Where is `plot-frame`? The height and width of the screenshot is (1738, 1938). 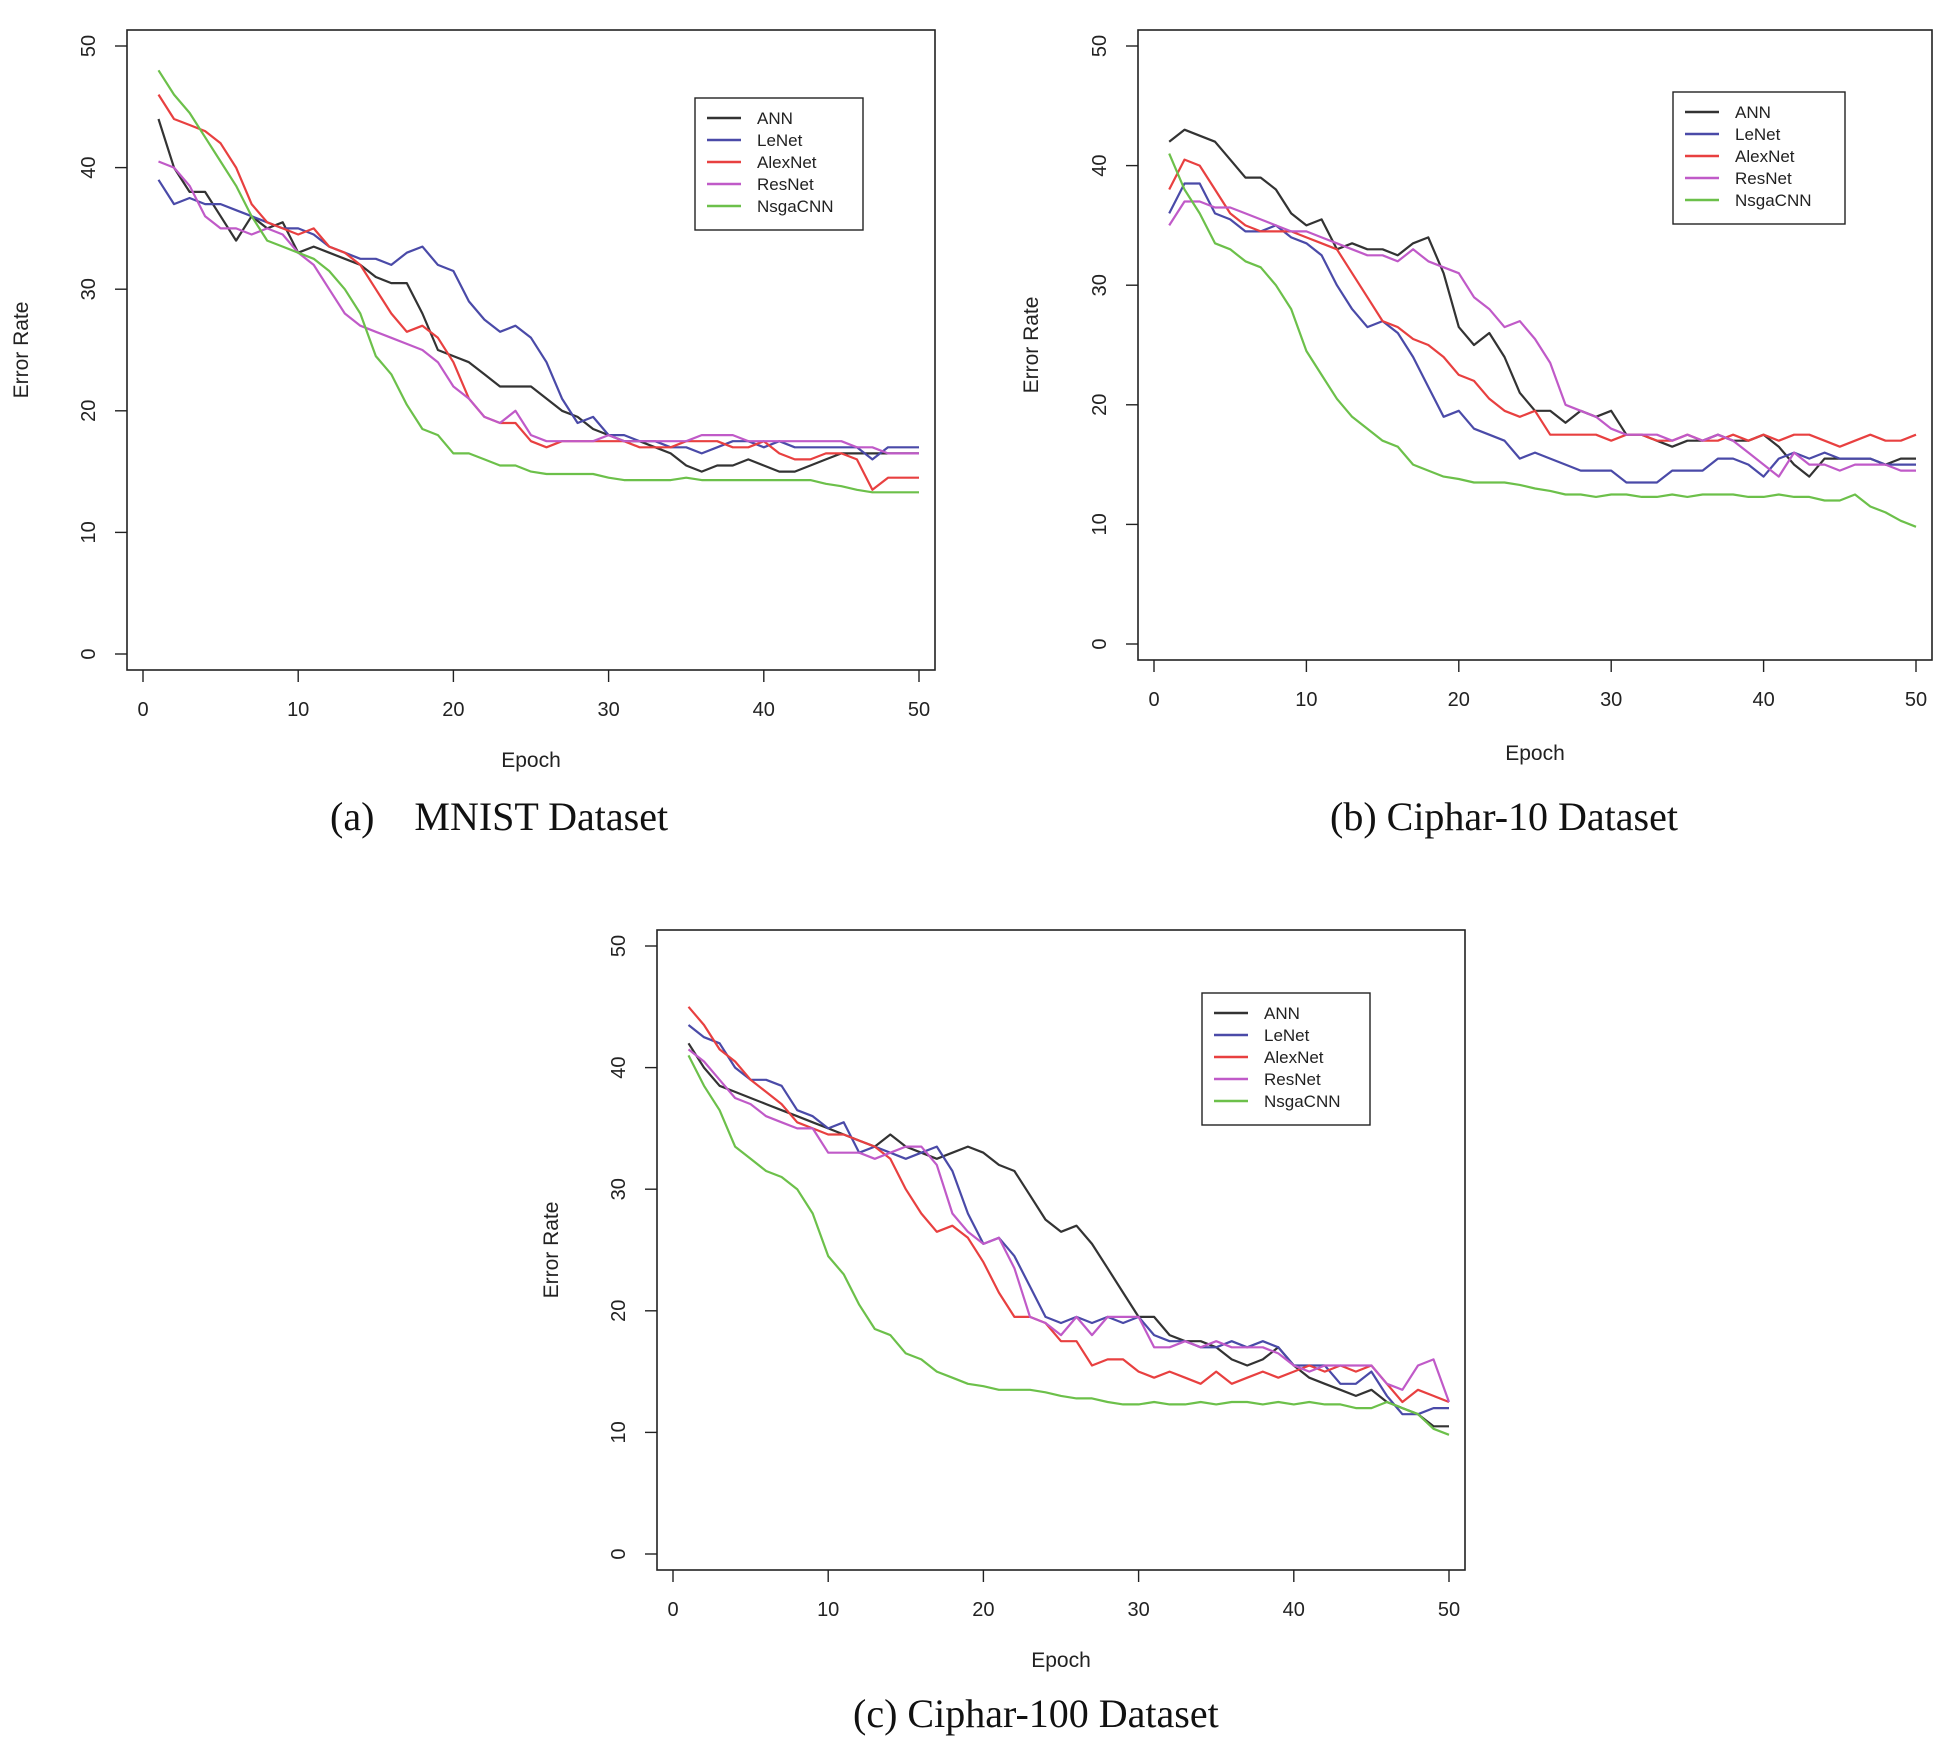
plot-frame is located at coordinates (1535, 345).